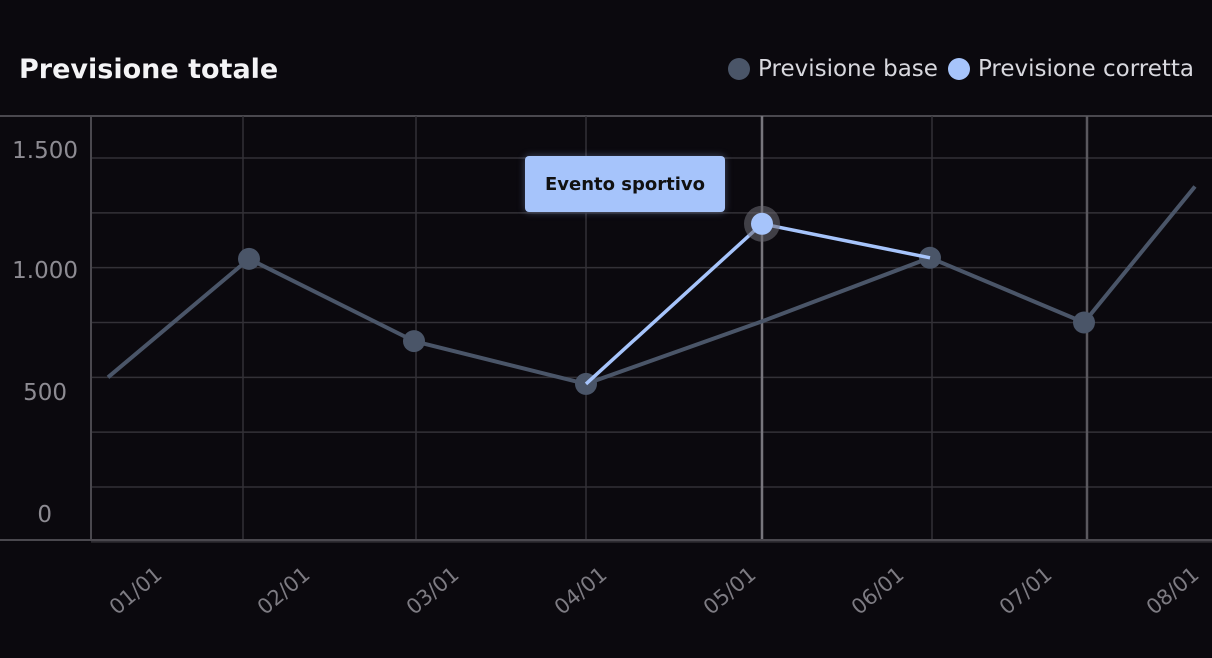 The height and width of the screenshot is (658, 1212). I want to click on y-tick-label: 0, so click(44, 515).